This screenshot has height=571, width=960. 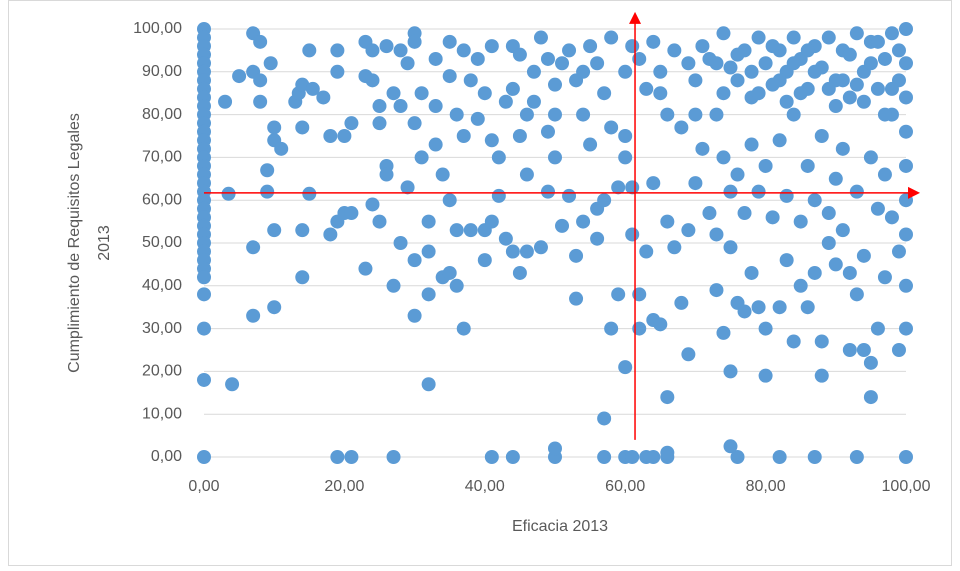 What do you see at coordinates (162, 285) in the screenshot?
I see `y-tick-label: 40,00` at bounding box center [162, 285].